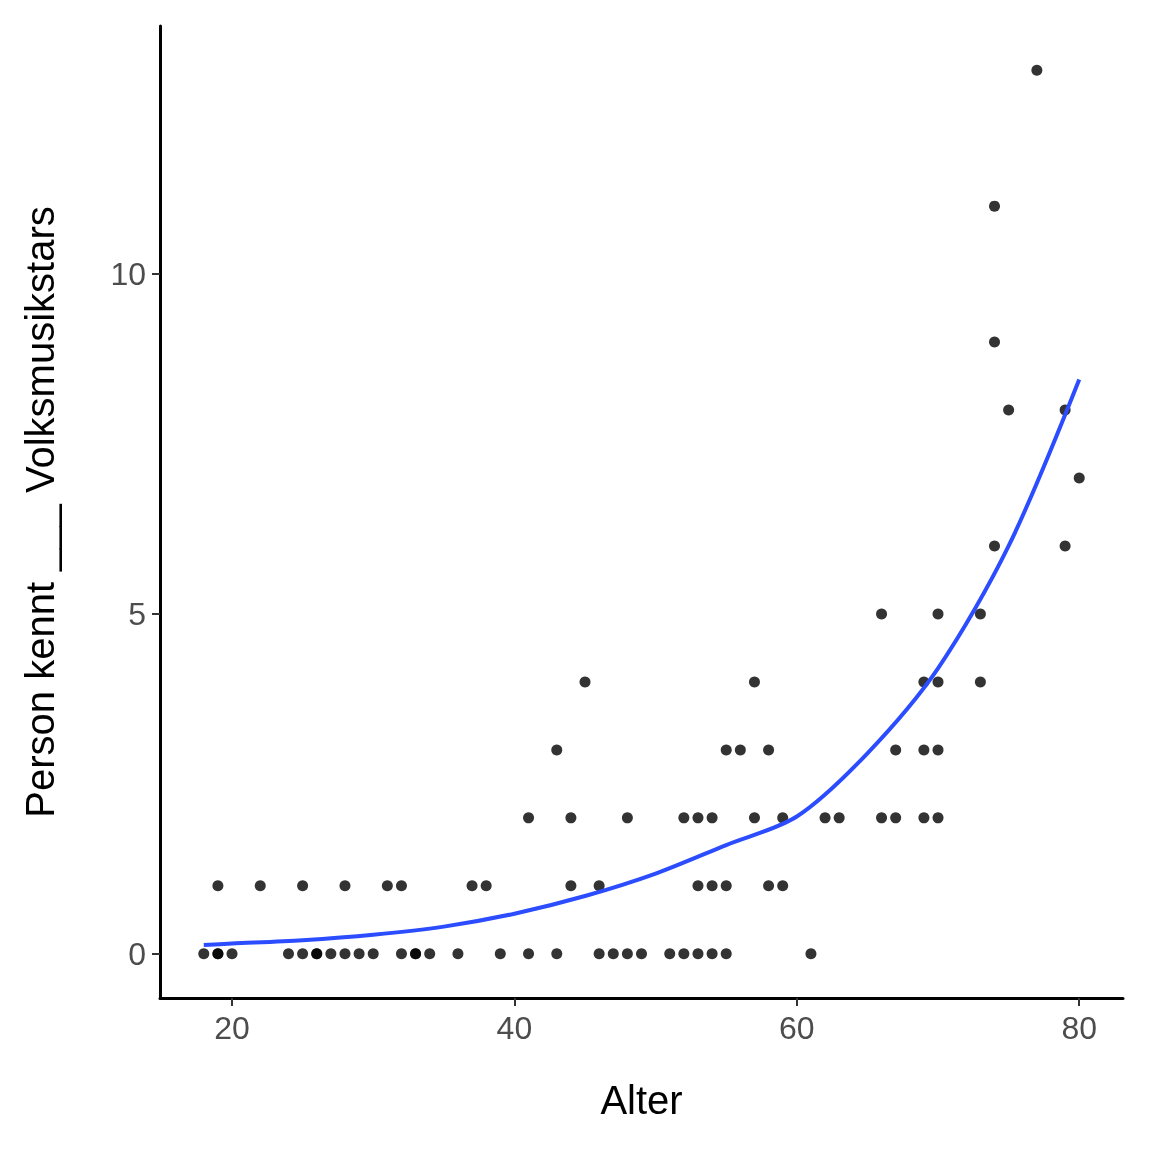 Image resolution: width=1152 pixels, height=1152 pixels. Describe the element at coordinates (641, 1100) in the screenshot. I see `x-axis-title: Alter` at that location.